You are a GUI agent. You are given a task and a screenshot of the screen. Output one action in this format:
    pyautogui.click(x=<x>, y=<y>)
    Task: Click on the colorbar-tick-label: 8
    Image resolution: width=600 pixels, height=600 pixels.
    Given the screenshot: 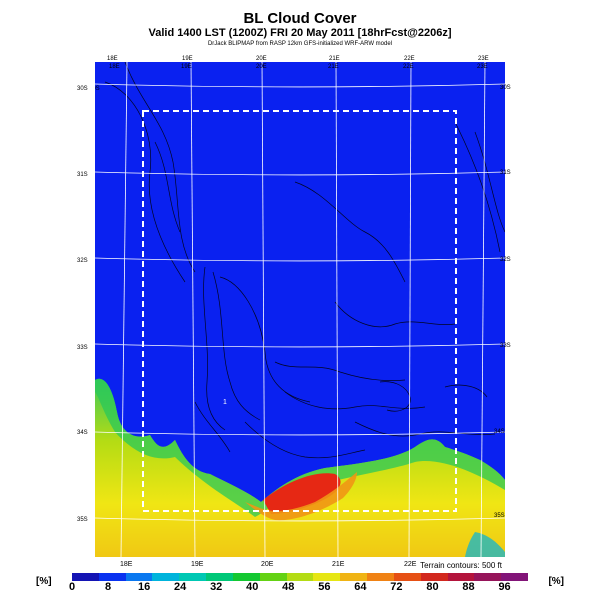 What is the action you would take?
    pyautogui.click(x=108, y=587)
    